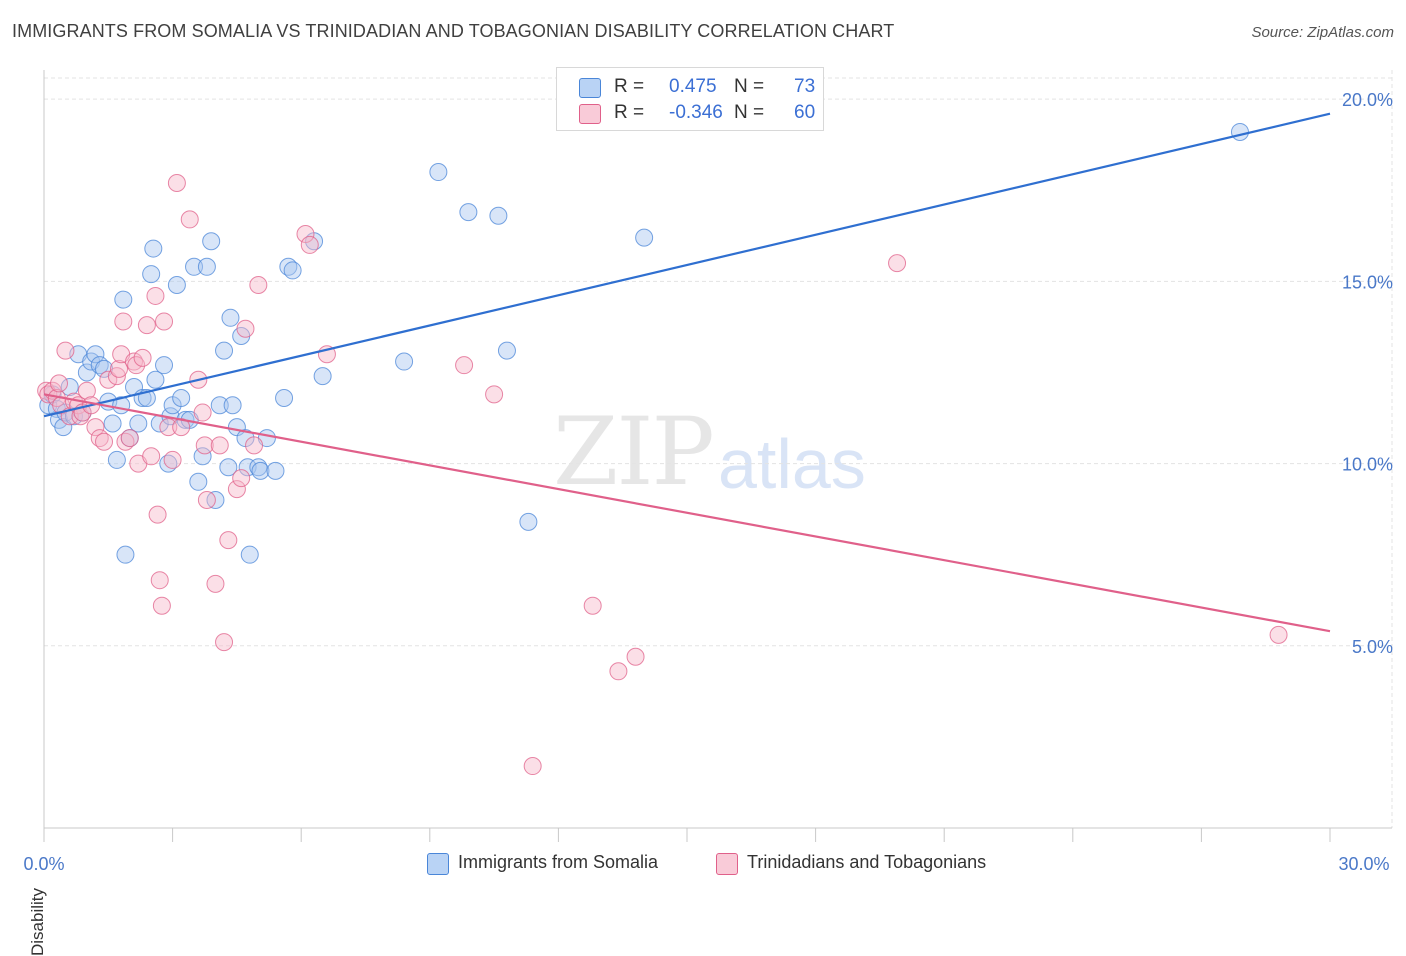  Describe the element at coordinates (727, 864) in the screenshot. I see `bottom-legend-swatch-trinidad` at that location.